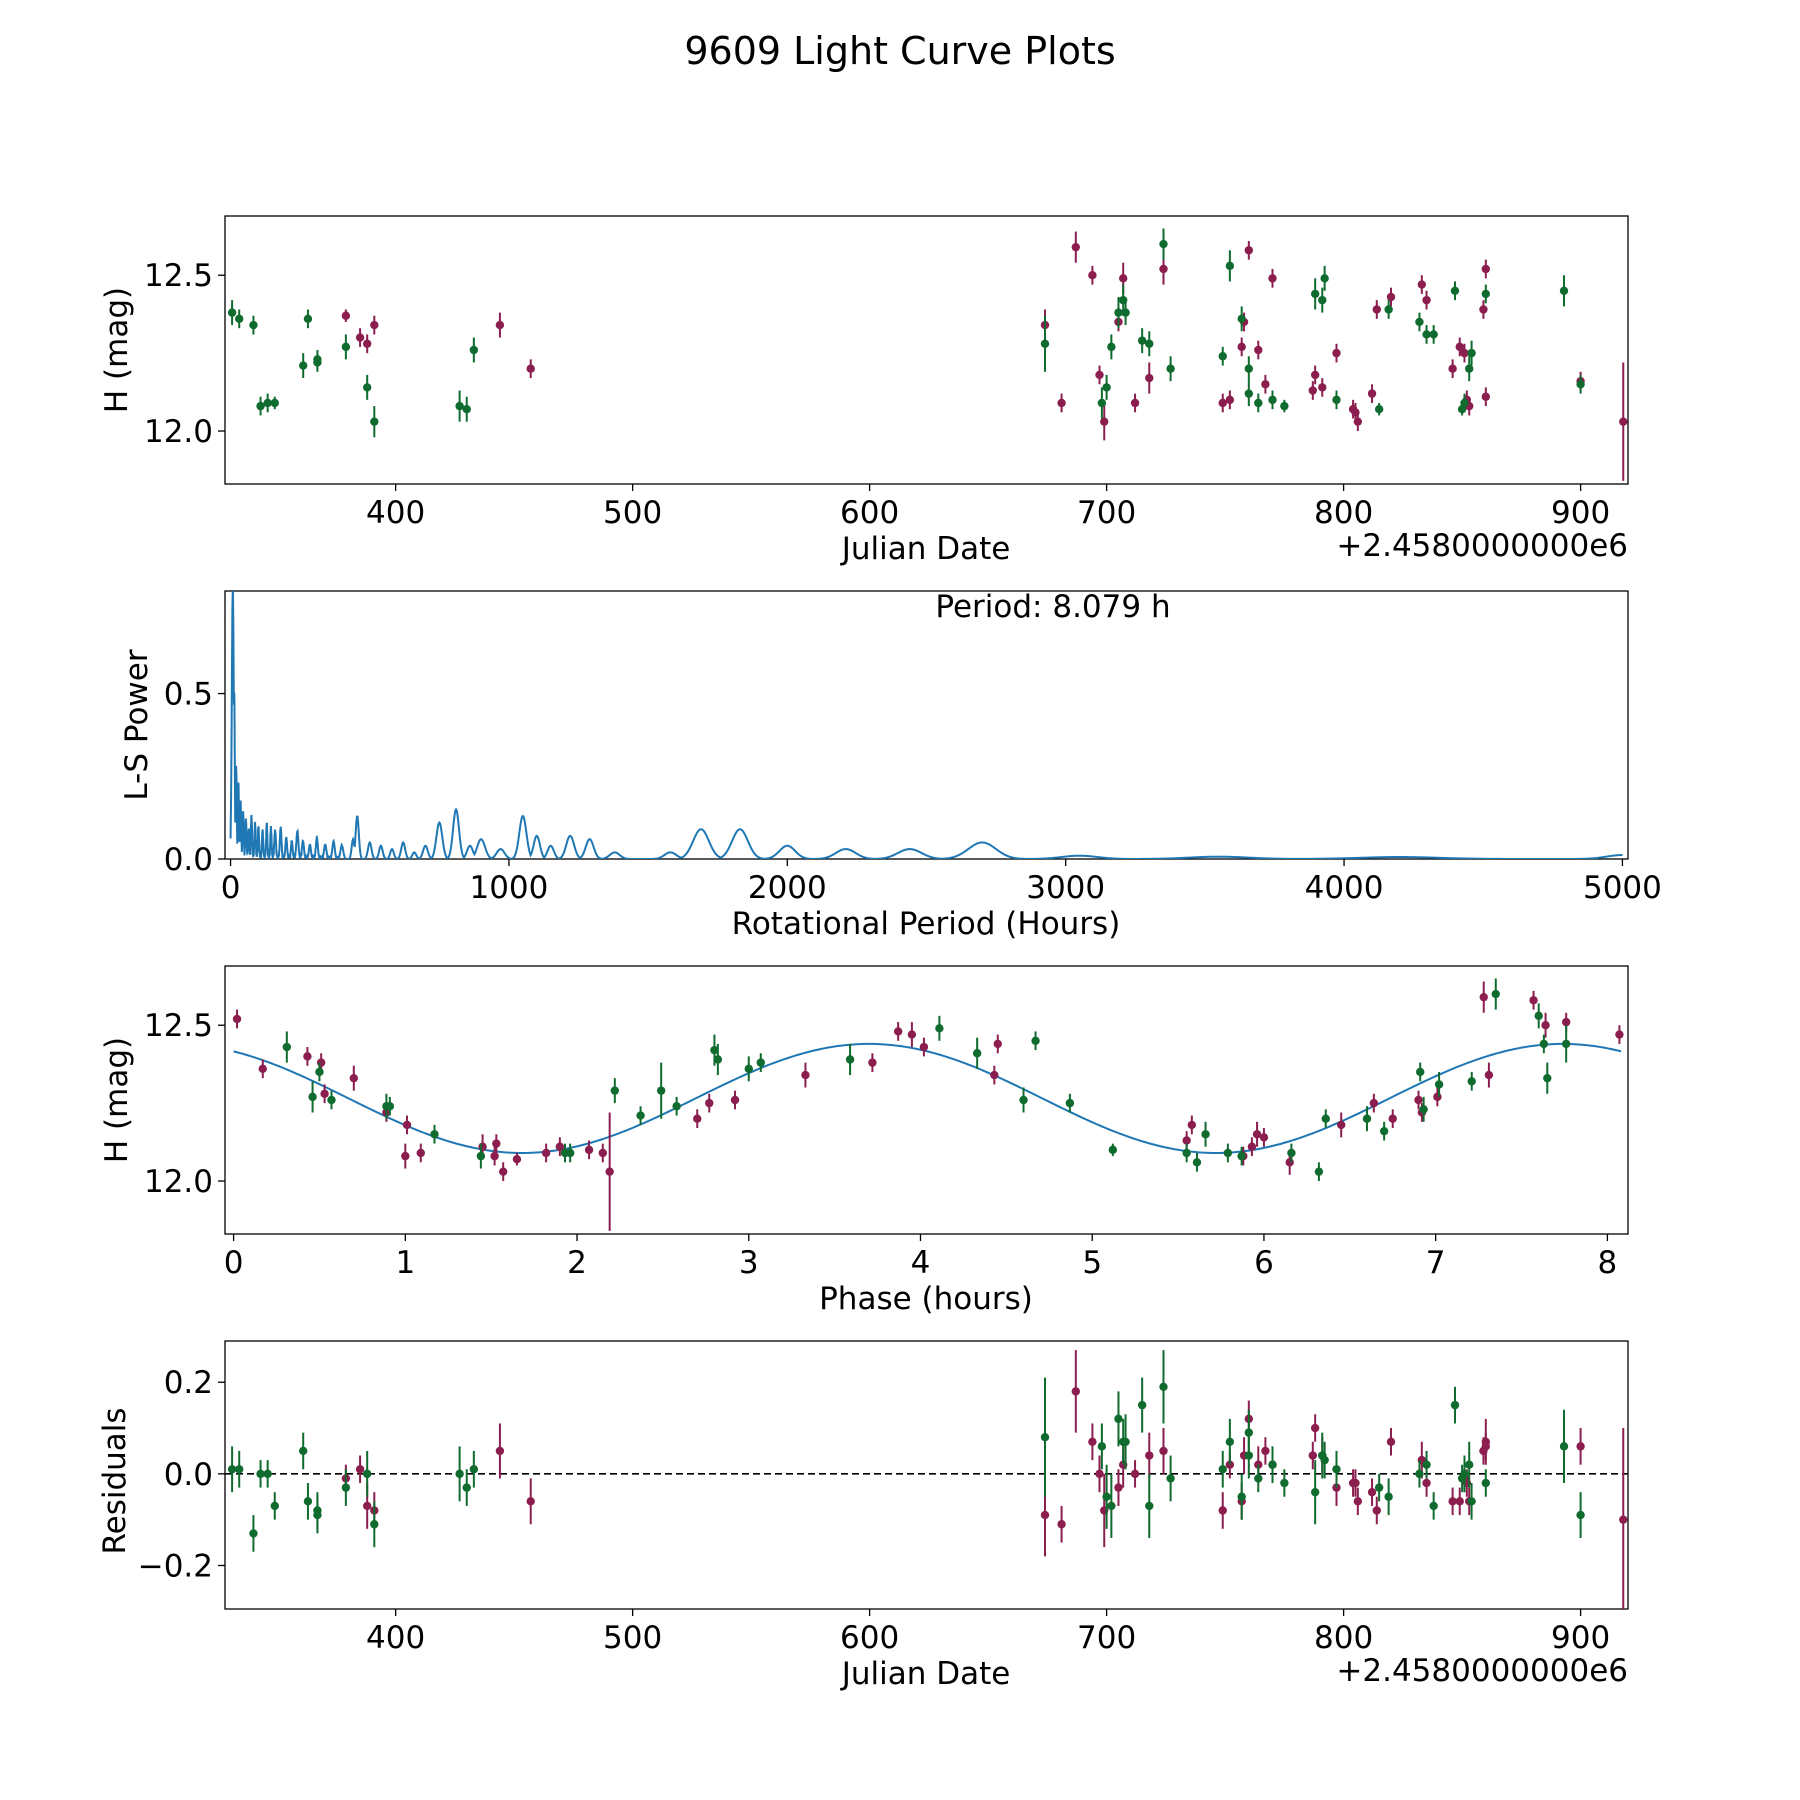 This screenshot has width=1800, height=1800. What do you see at coordinates (188, 1475) in the screenshot?
I see `residuals-ytick-label: 0.0` at bounding box center [188, 1475].